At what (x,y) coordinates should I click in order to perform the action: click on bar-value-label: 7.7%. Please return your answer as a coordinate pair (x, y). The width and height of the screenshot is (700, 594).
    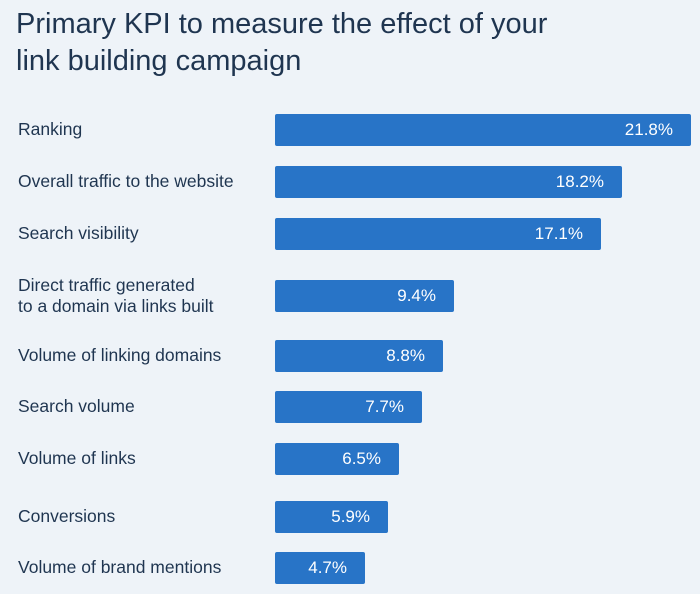
    Looking at the image, I should click on (384, 406).